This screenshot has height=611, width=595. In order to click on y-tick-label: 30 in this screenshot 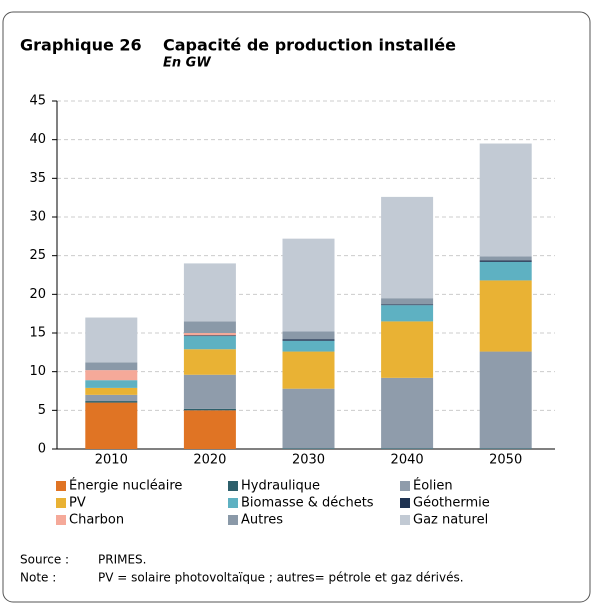, I will do `click(37, 217)`.